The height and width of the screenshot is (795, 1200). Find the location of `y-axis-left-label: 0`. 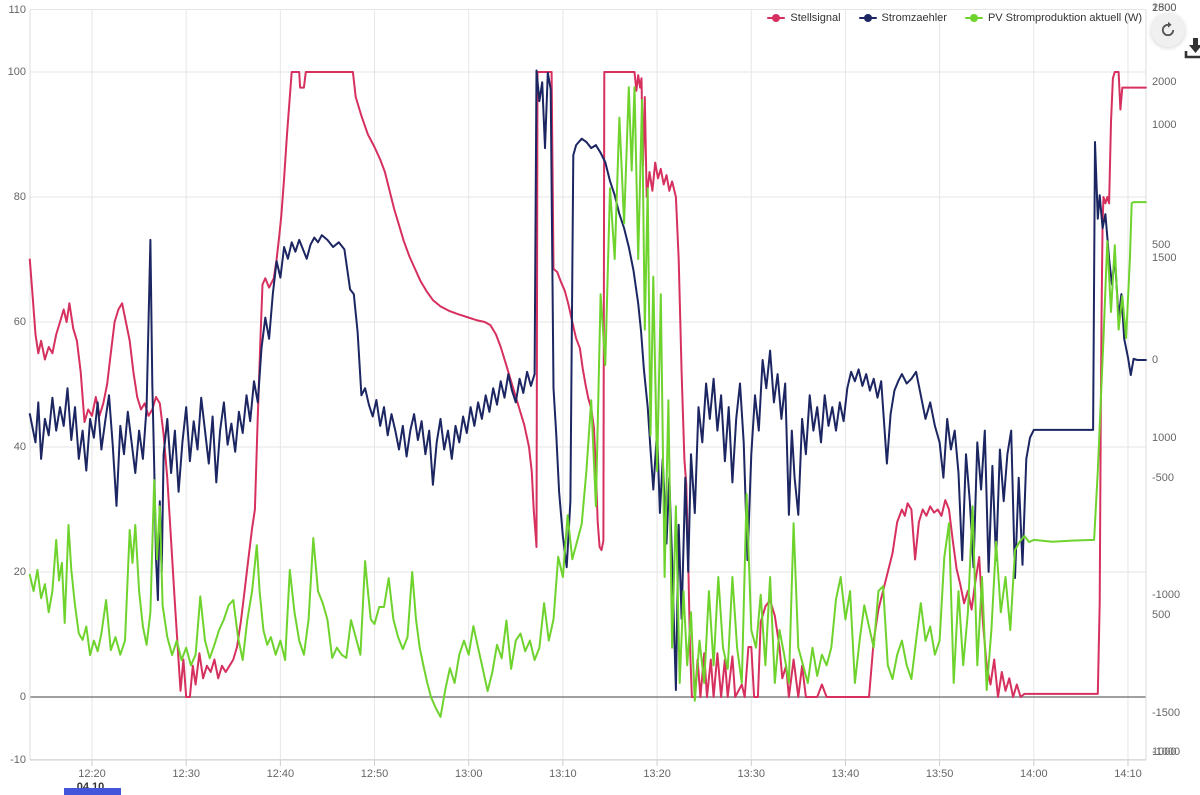

y-axis-left-label: 0 is located at coordinates (22, 697).